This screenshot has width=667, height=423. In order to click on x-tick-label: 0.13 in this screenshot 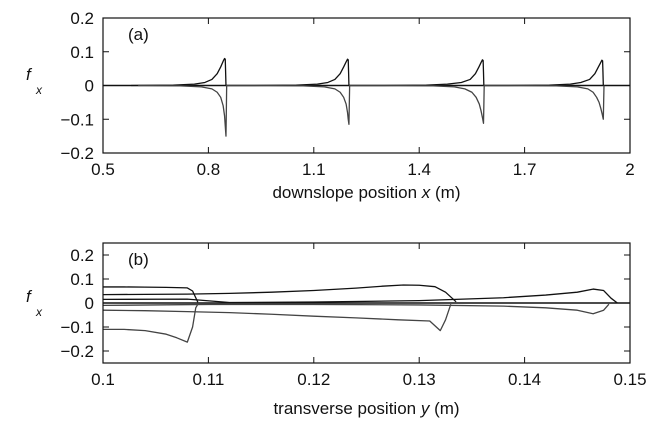, I will do `click(419, 379)`.